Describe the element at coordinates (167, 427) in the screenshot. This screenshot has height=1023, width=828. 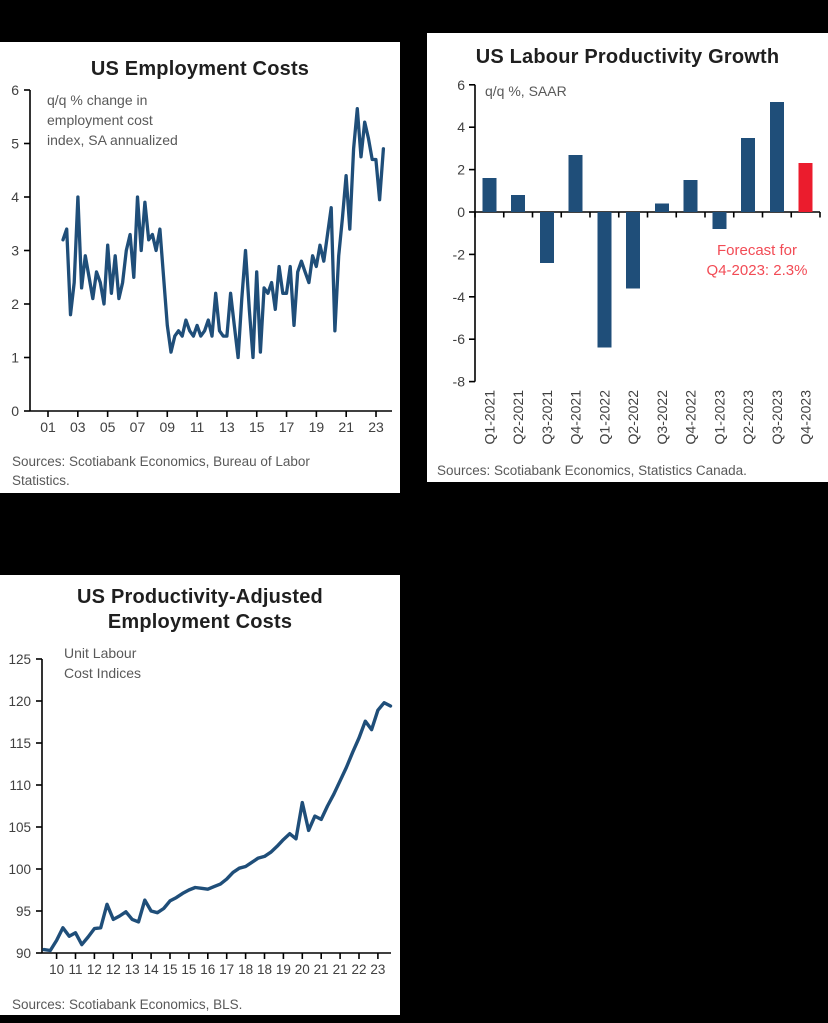
I see `x-tick-label: 09` at that location.